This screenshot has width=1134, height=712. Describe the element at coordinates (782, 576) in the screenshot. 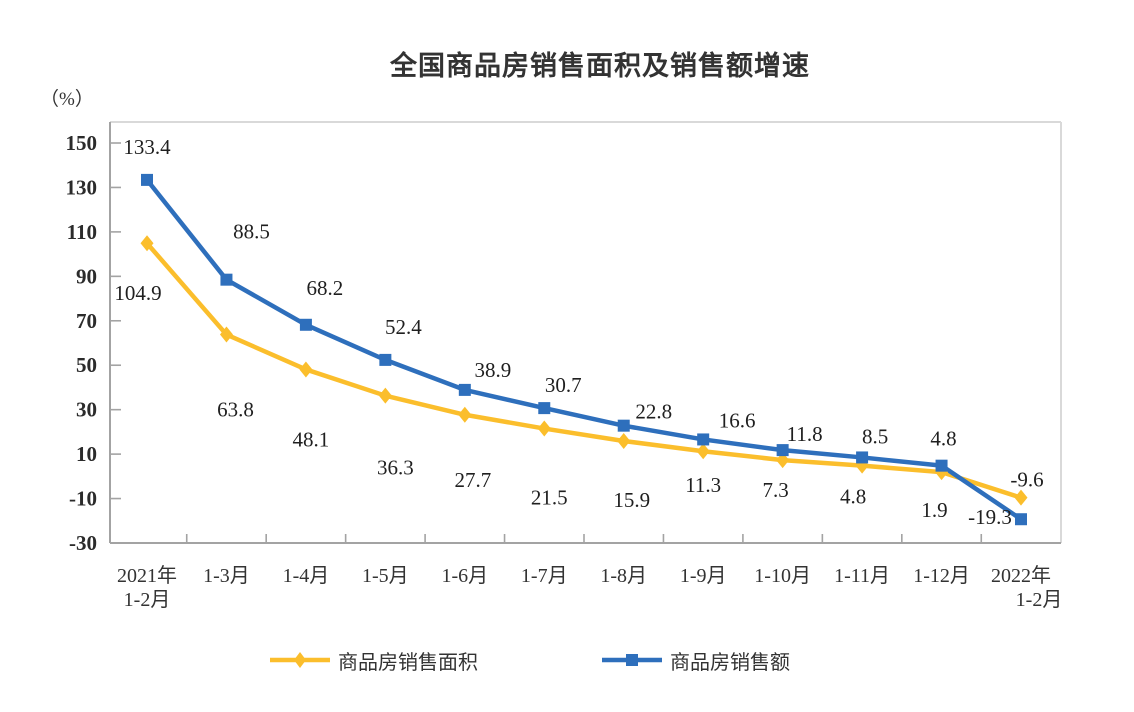

I see `x-axis-label: 1-10月` at that location.